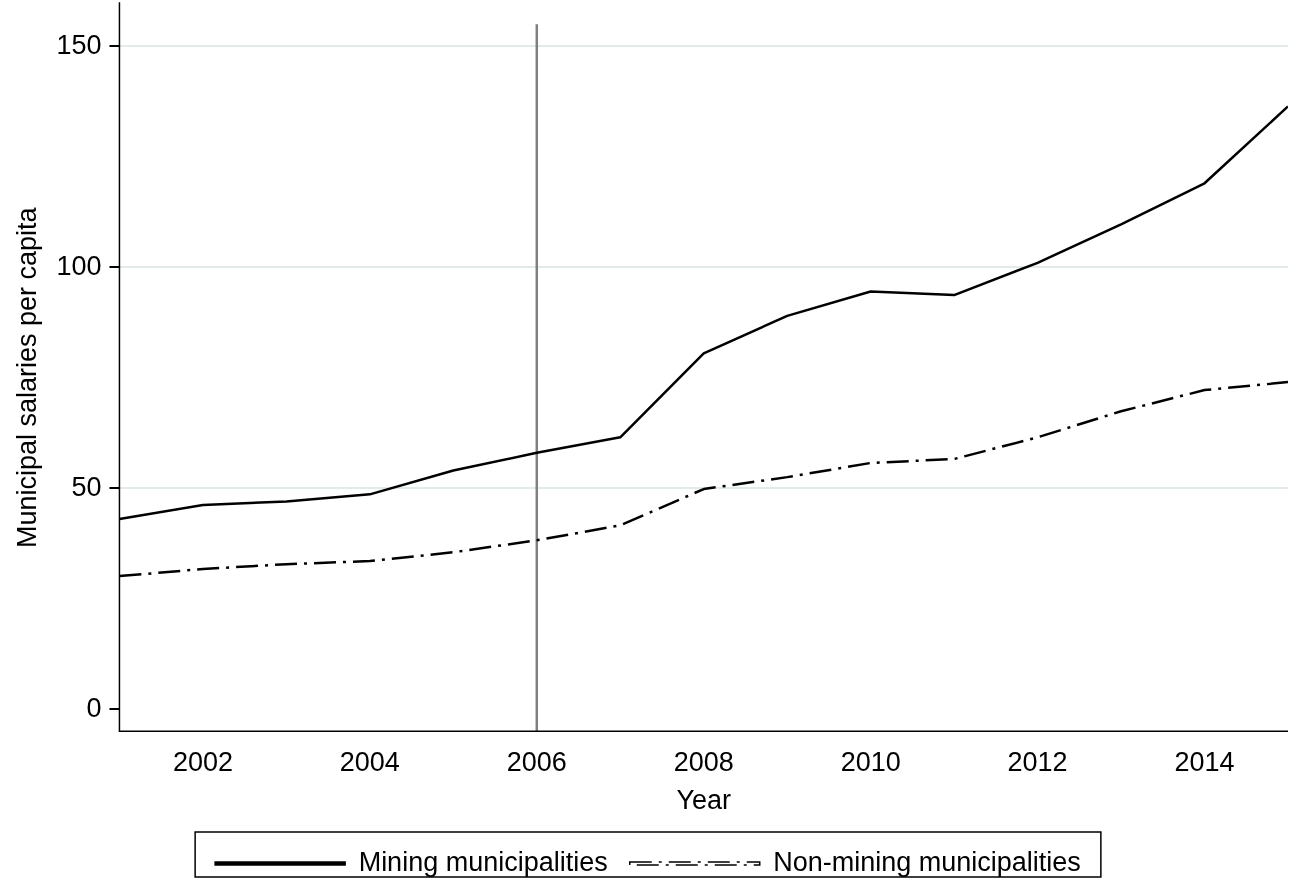 Image resolution: width=1312 pixels, height=891 pixels. Describe the element at coordinates (202, 761) in the screenshot. I see `x-tick-label: 2002` at that location.